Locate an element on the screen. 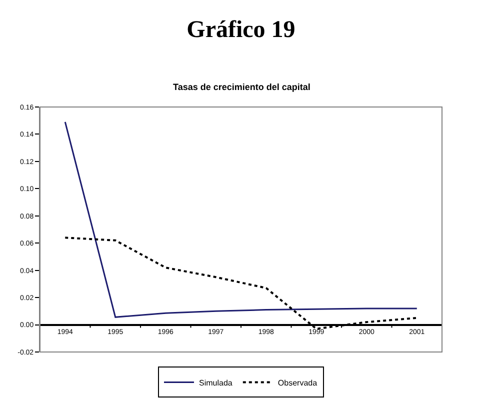 The width and height of the screenshot is (495, 410). chart-title: Gráfico 19 is located at coordinates (241, 30).